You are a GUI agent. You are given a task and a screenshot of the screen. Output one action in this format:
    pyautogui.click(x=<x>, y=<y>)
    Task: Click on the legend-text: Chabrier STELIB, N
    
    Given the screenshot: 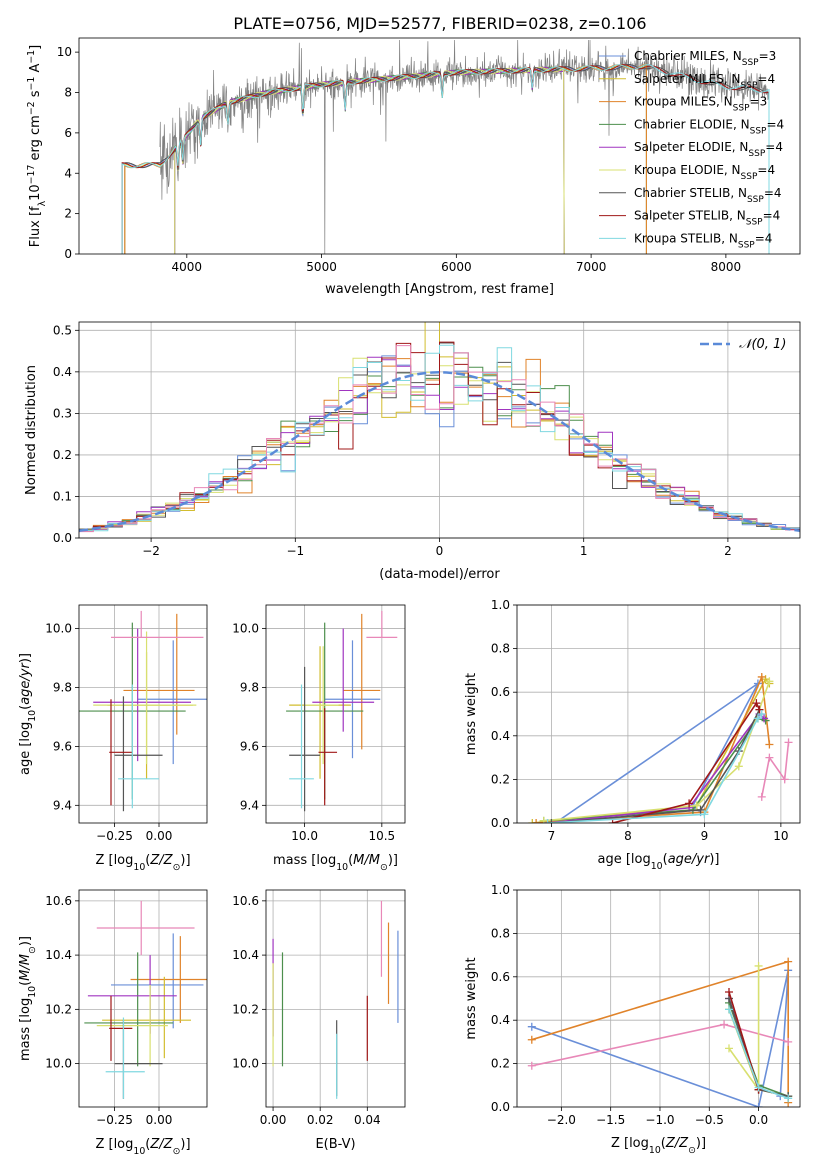 What is the action you would take?
    pyautogui.click(x=690, y=193)
    